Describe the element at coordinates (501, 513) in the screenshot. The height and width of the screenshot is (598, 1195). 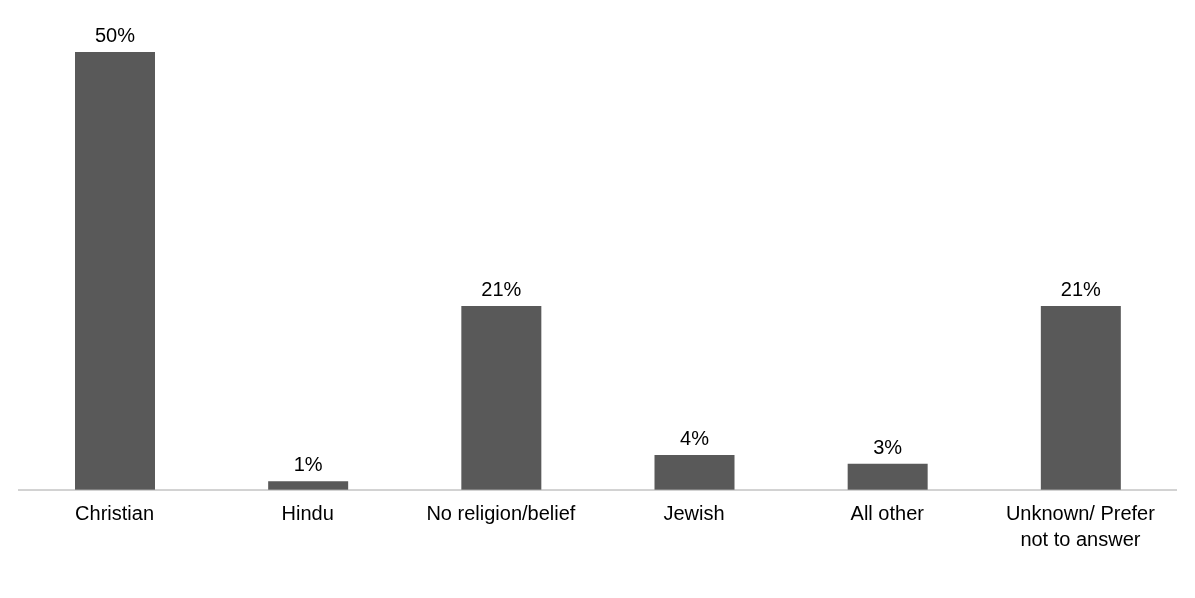
I see `x-tick-label: No religion/belief` at that location.